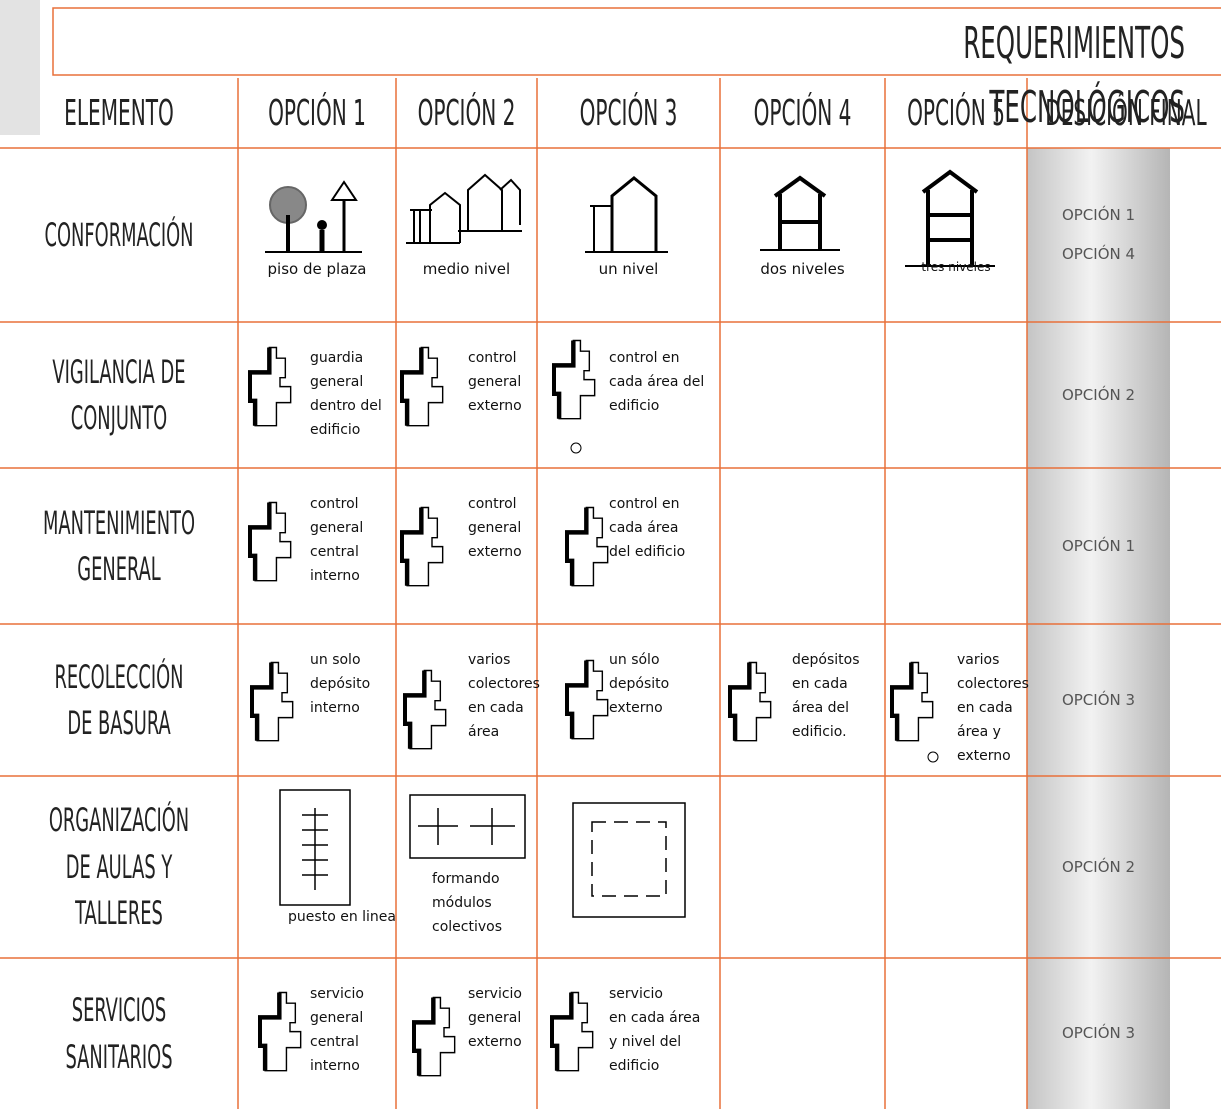 The height and width of the screenshot is (1109, 1221). I want to click on decision: OPCIÓN 1 OPCIÓN 4, so click(1098, 234).